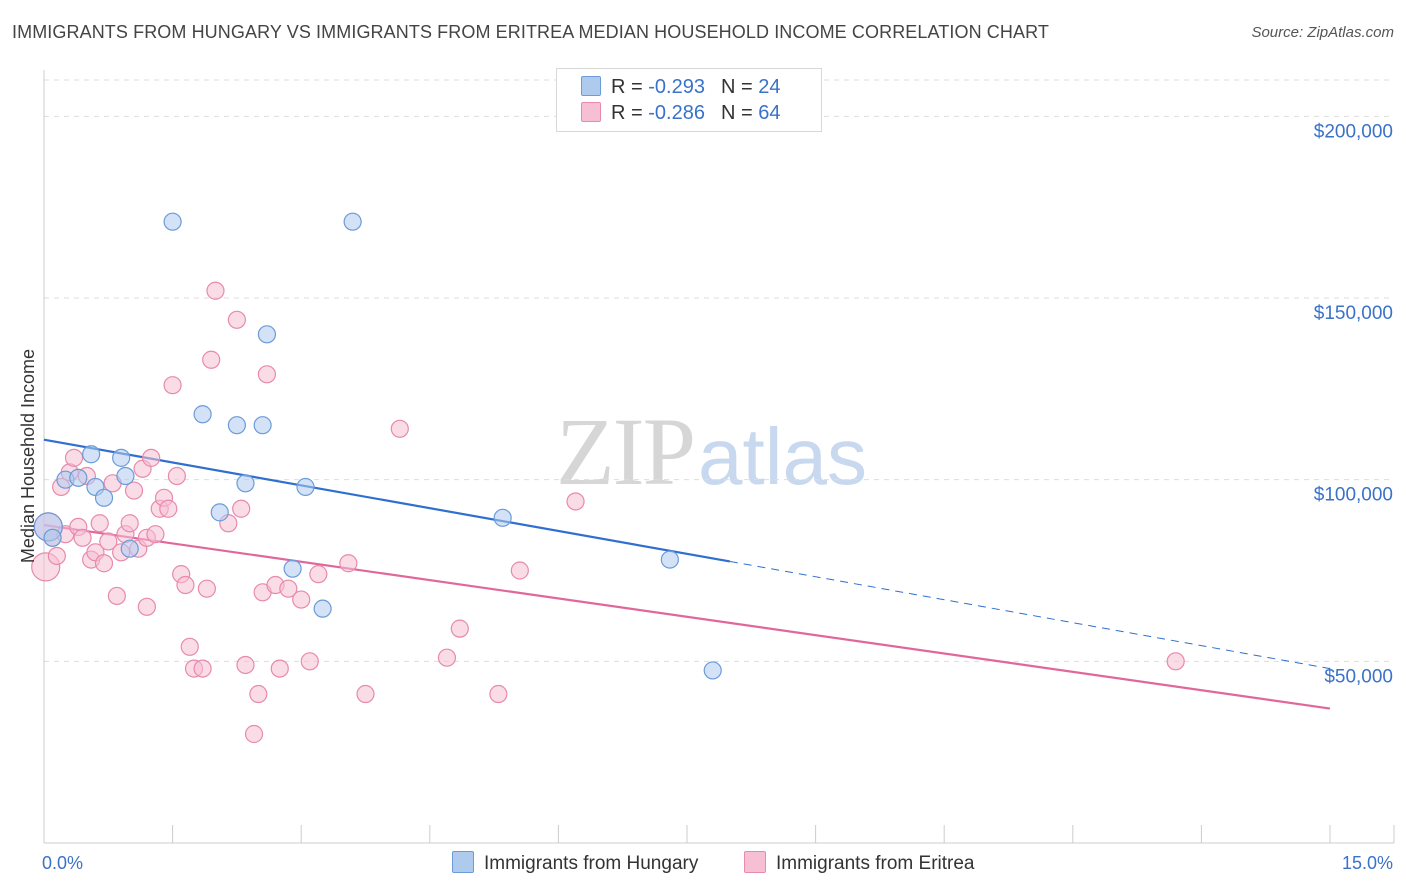 The width and height of the screenshot is (1406, 892). What do you see at coordinates (591, 112) in the screenshot?
I see `eritrea-swatch` at bounding box center [591, 112].